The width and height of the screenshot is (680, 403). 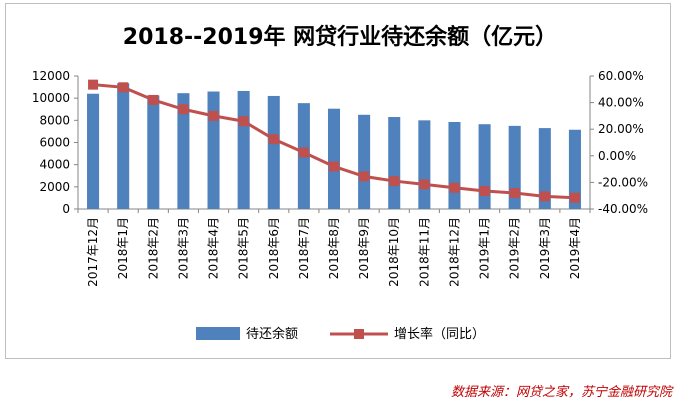 I want to click on bar-2018年2月, so click(x=153, y=152).